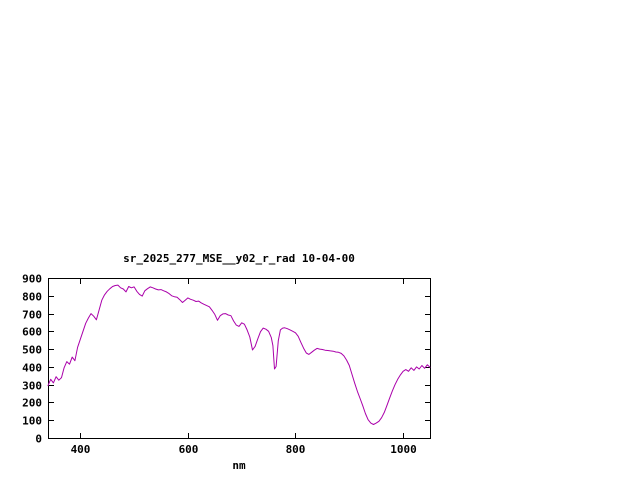 This screenshot has height=480, width=640. Describe the element at coordinates (403, 449) in the screenshot. I see `x-tick-label: 1000` at that location.